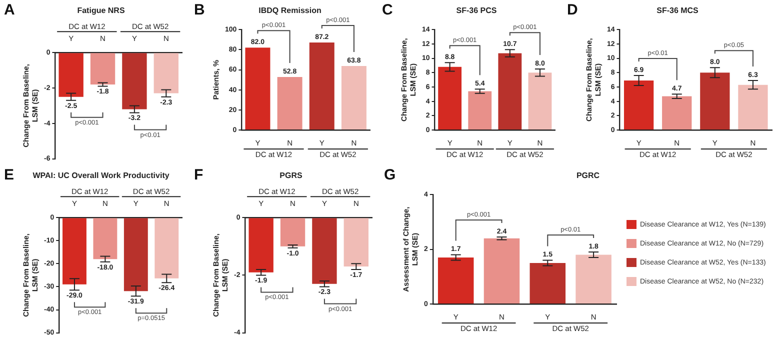 The height and width of the screenshot is (339, 780). Describe the element at coordinates (588, 175) in the screenshot. I see `chart-title: PGRC` at that location.